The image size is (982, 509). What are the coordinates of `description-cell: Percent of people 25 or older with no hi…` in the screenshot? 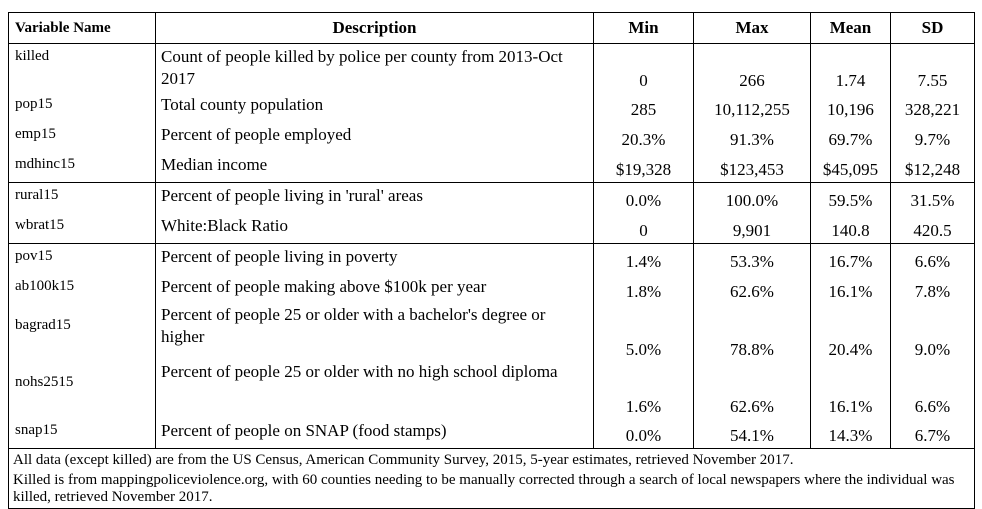 It's located at (374, 389).